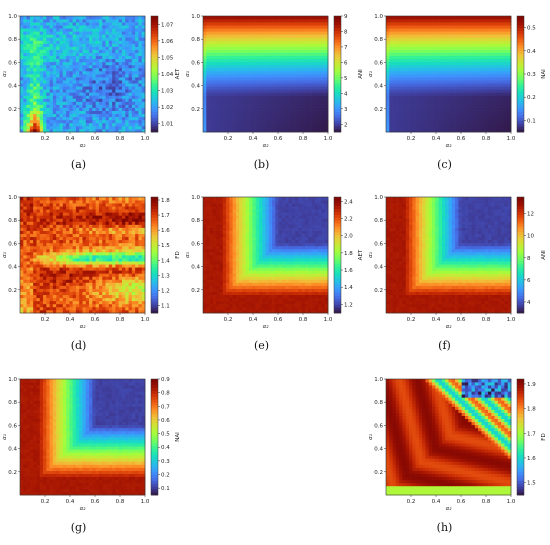 Image resolution: width=550 pixels, height=545 pixels. What do you see at coordinates (378, 17) in the screenshot?
I see `y-tick-label: 1.0` at bounding box center [378, 17].